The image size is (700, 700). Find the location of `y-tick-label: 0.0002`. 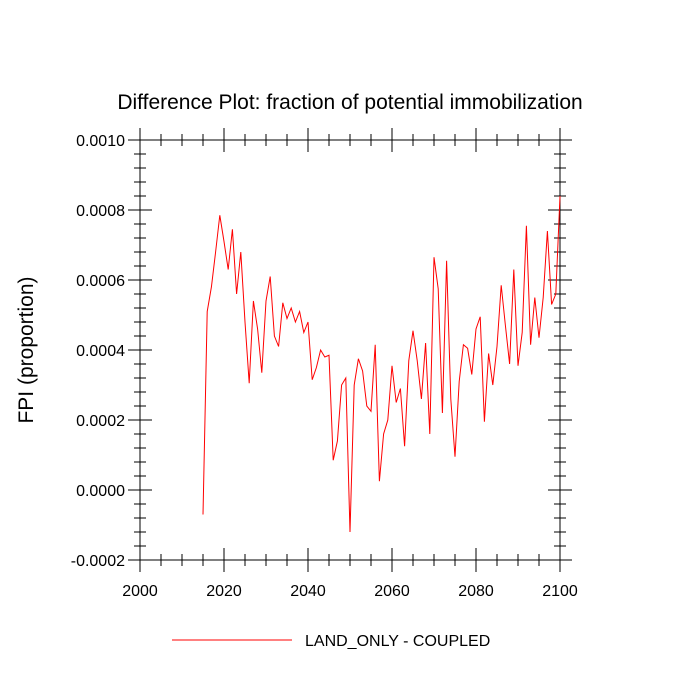

y-tick-label: 0.0002 is located at coordinates (100, 421).